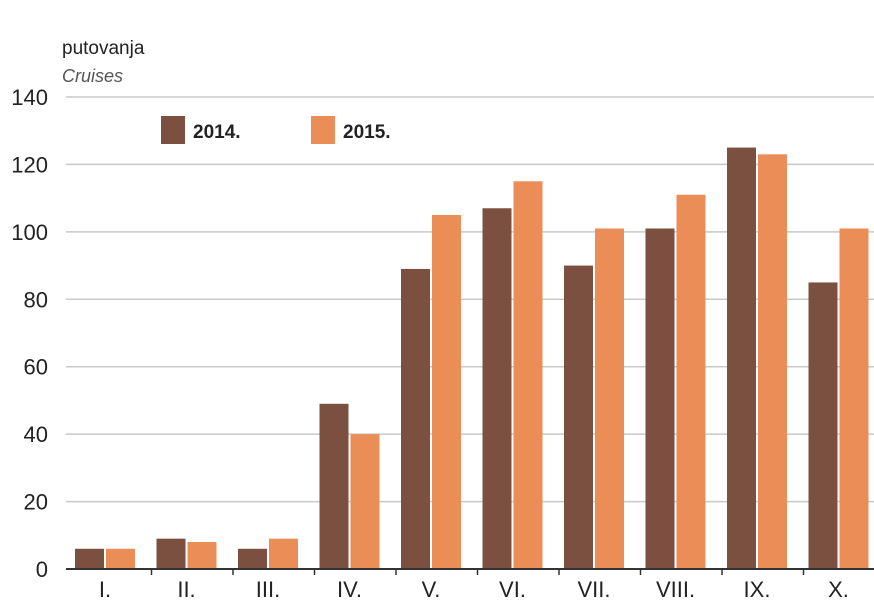  I want to click on x-tick-label: III., so click(268, 589).